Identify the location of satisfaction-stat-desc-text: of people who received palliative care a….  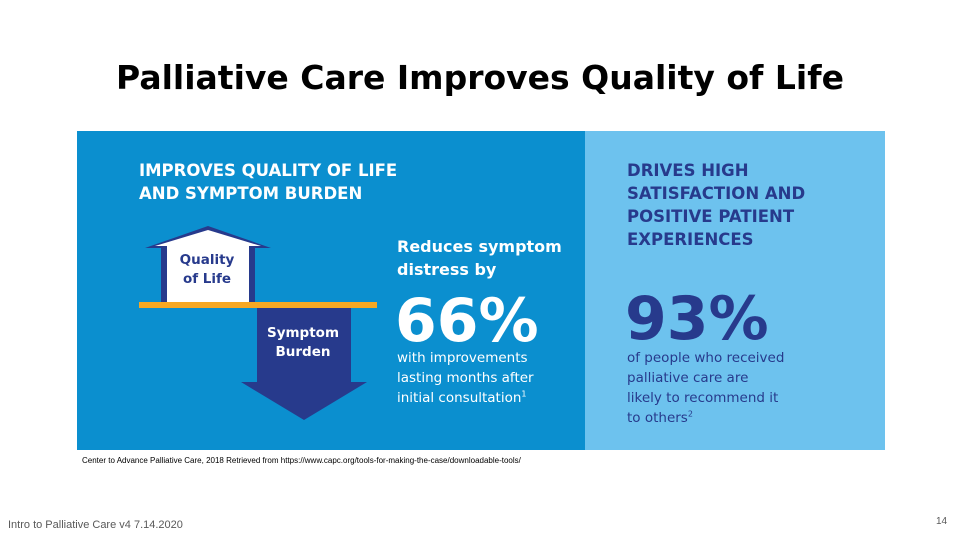
(706, 388).